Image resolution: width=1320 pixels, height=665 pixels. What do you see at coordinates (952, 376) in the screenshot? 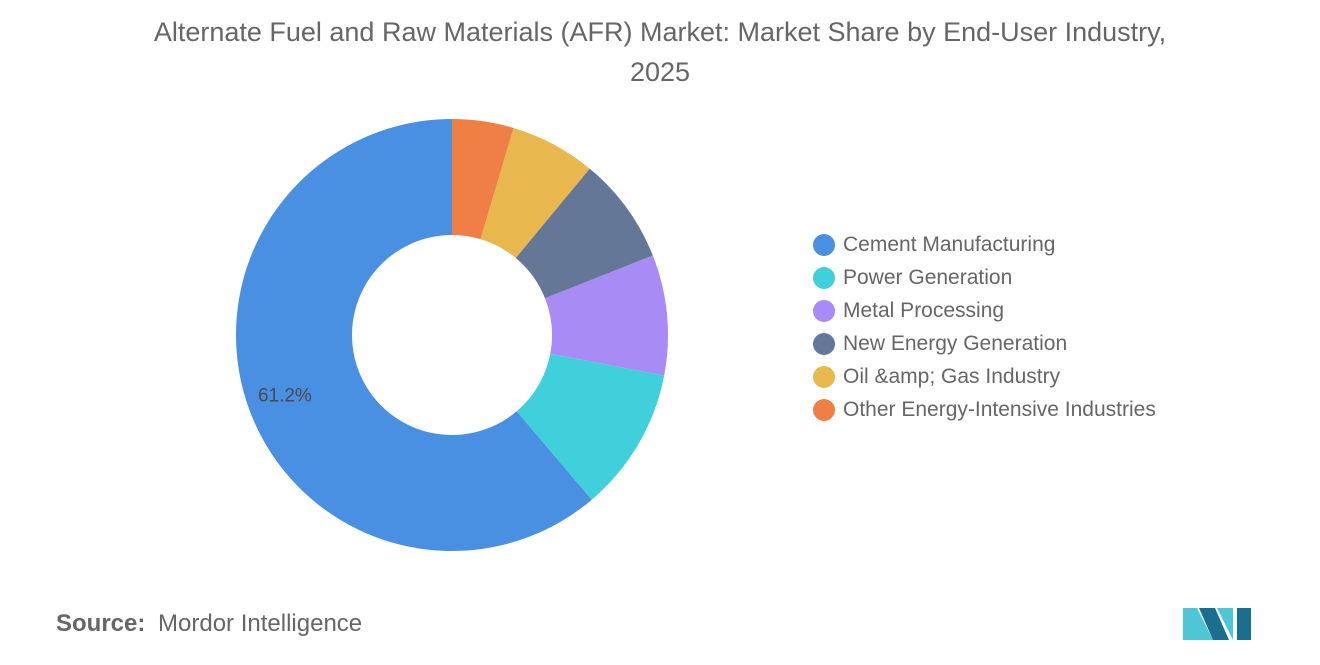
I see `legend-label: Oil &amp; Gas Industry` at bounding box center [952, 376].